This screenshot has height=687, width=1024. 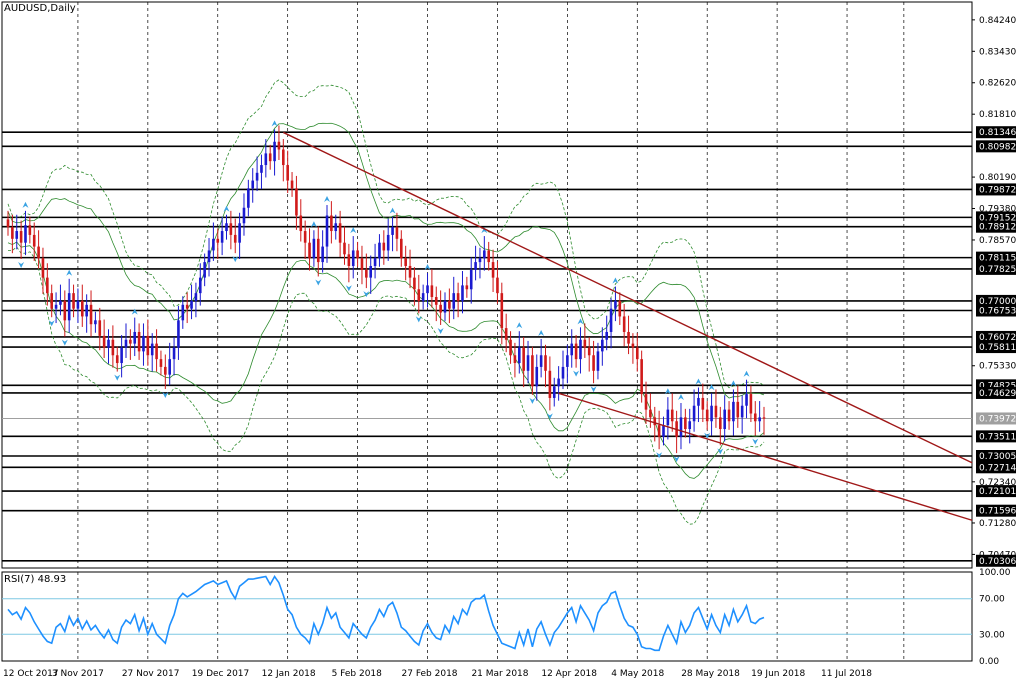 What do you see at coordinates (997, 84) in the screenshot?
I see `price-tick-label: 0.82620` at bounding box center [997, 84].